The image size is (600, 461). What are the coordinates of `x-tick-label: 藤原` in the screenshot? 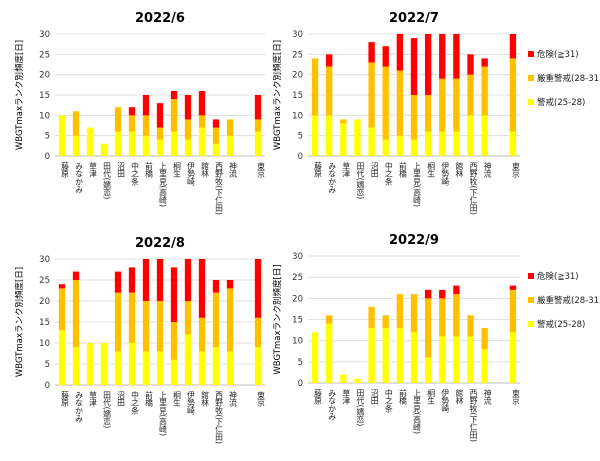 It's located at (64, 169).